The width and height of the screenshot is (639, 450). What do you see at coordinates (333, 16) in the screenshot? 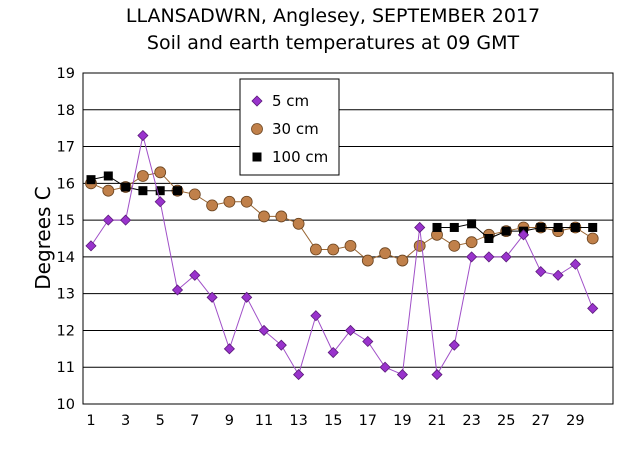
I see `chart-title: LLANSADWRN, Anglesey, SEPTEMBER 2017` at bounding box center [333, 16].